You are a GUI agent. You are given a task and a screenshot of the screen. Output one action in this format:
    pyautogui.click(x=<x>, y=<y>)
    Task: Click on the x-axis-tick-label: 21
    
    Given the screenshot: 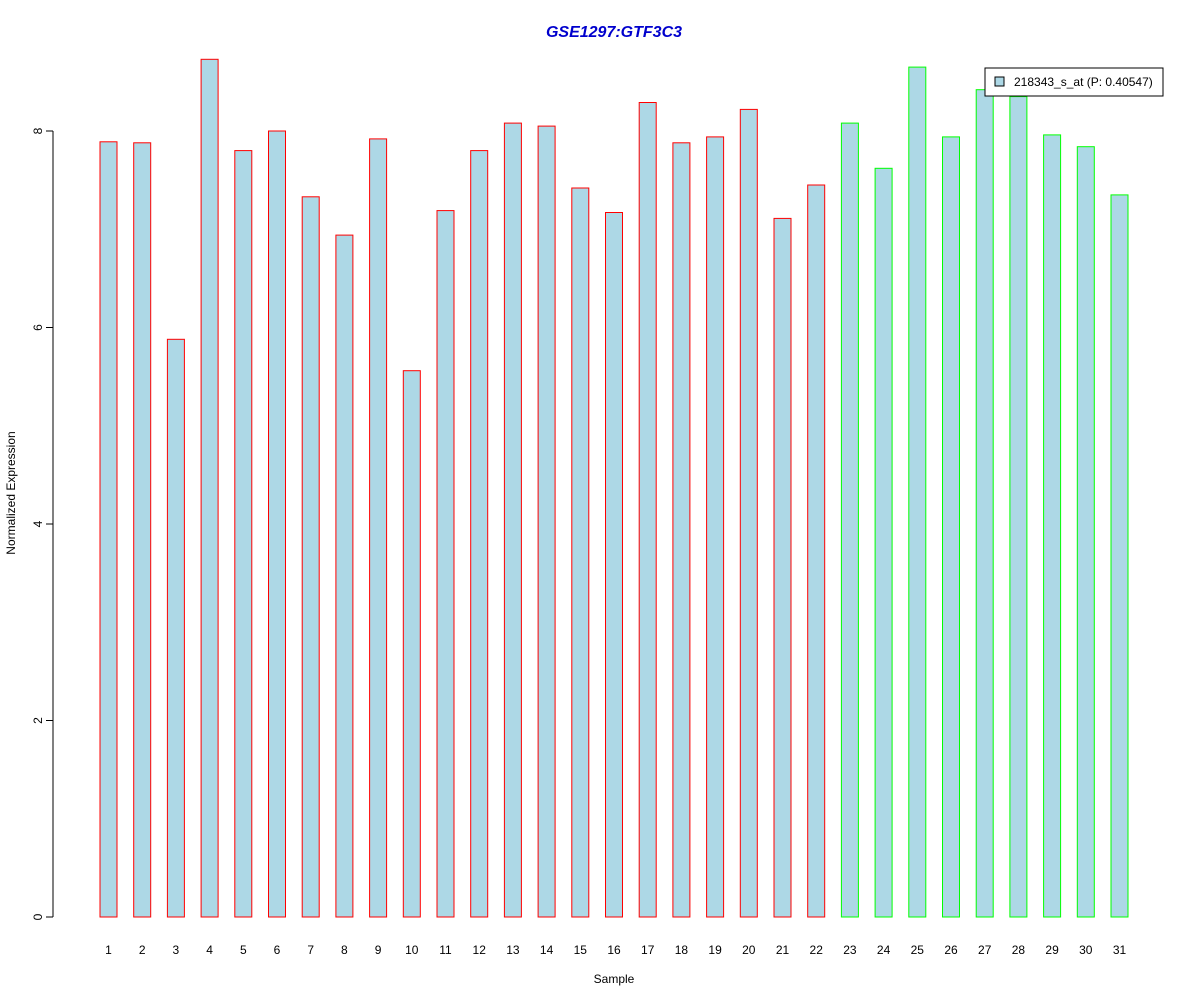 What is the action you would take?
    pyautogui.click(x=783, y=950)
    